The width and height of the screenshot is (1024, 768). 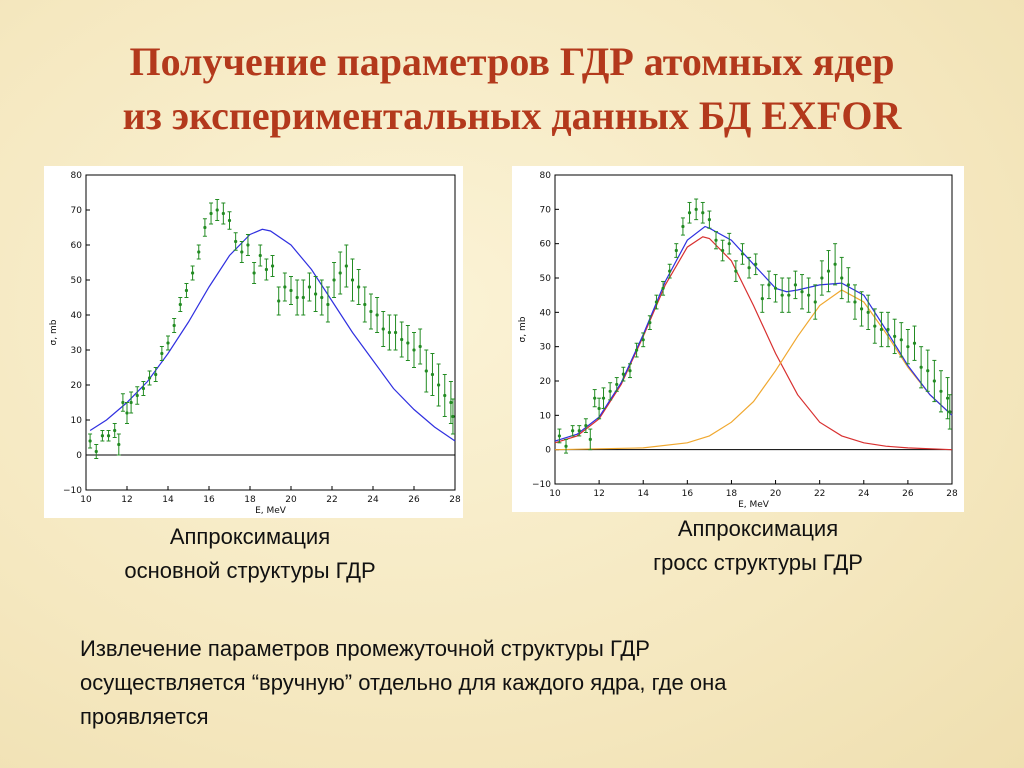 What do you see at coordinates (758, 562) in the screenshot?
I see `caption: гросс структуры ГДР` at bounding box center [758, 562].